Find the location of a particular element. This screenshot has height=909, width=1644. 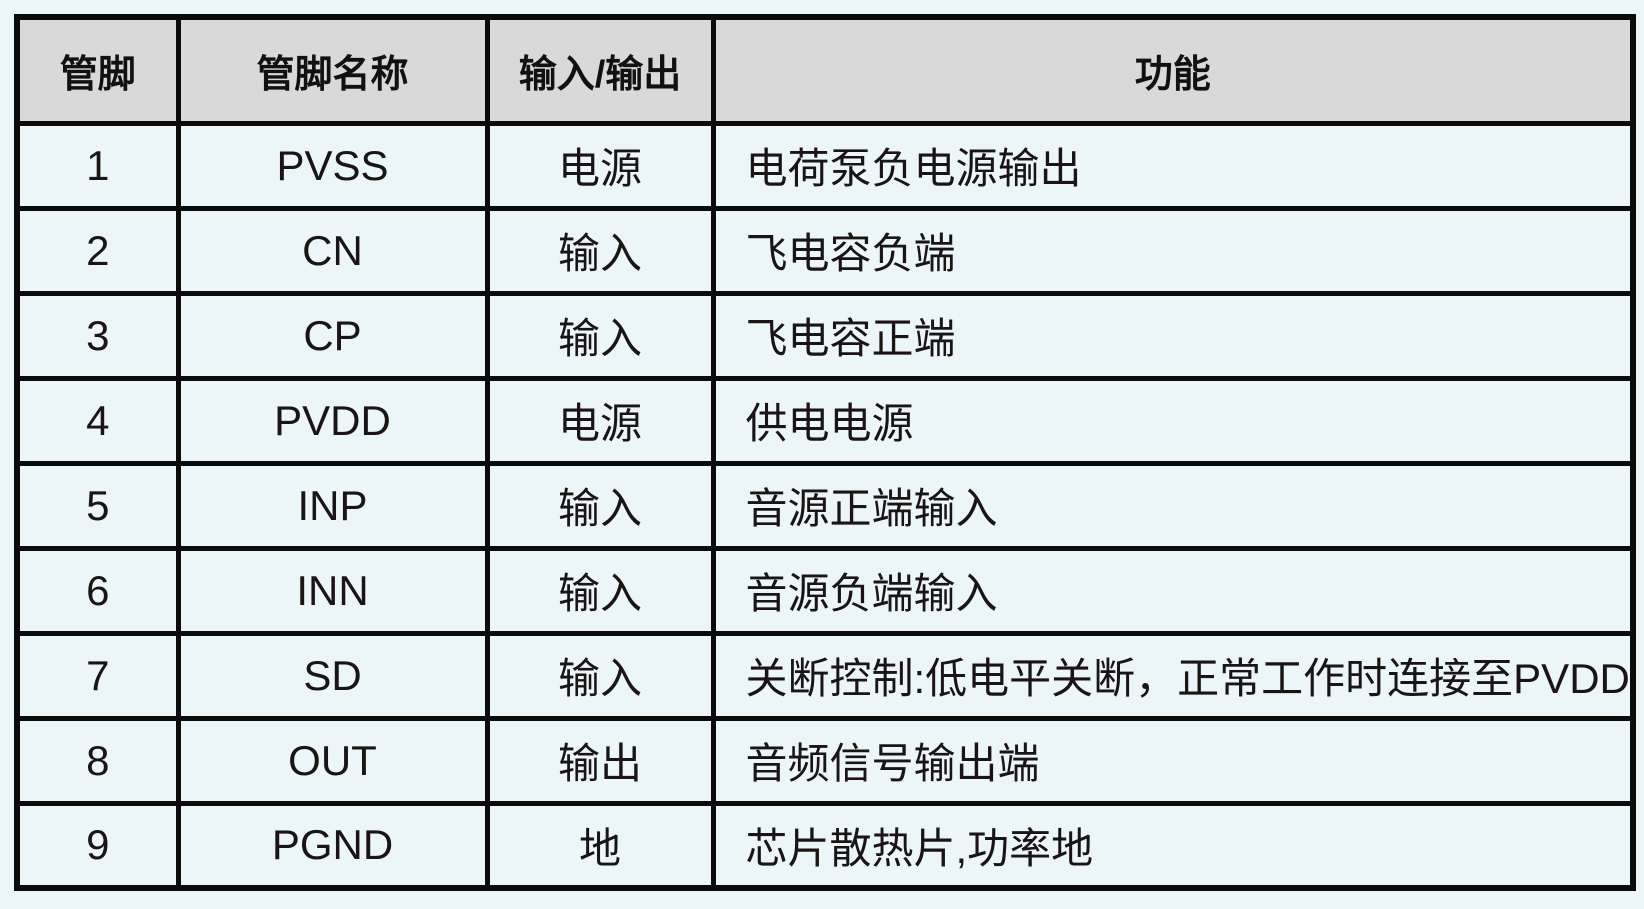

pin-name-cell: INP is located at coordinates (332, 505).